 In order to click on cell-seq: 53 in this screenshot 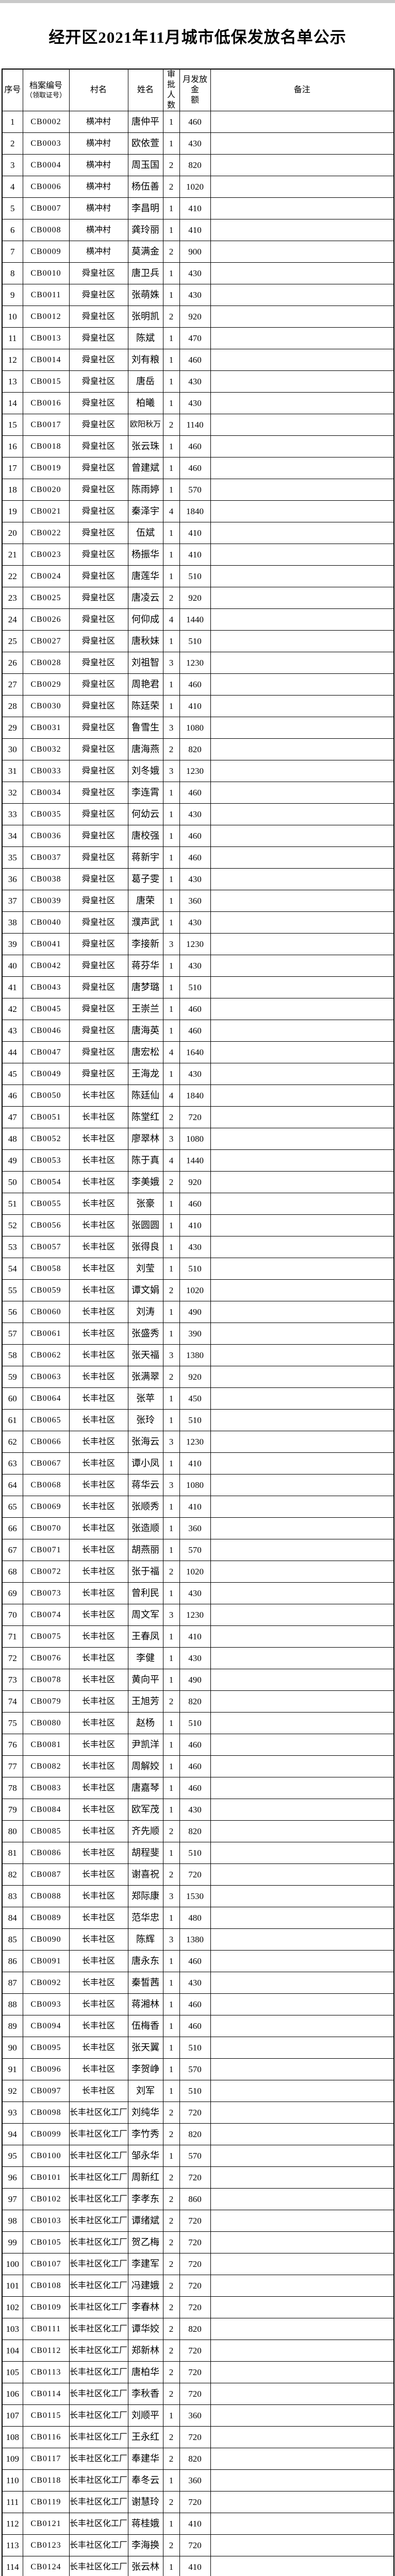, I will do `click(12, 1247)`.